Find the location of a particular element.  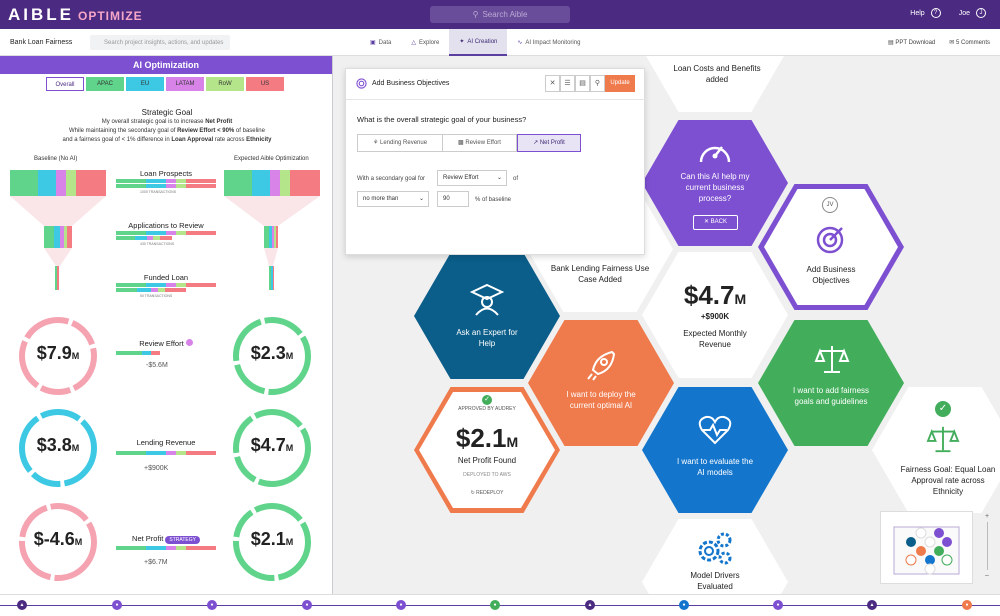

option-net-profit: ↗ Net Profit is located at coordinates (549, 143).